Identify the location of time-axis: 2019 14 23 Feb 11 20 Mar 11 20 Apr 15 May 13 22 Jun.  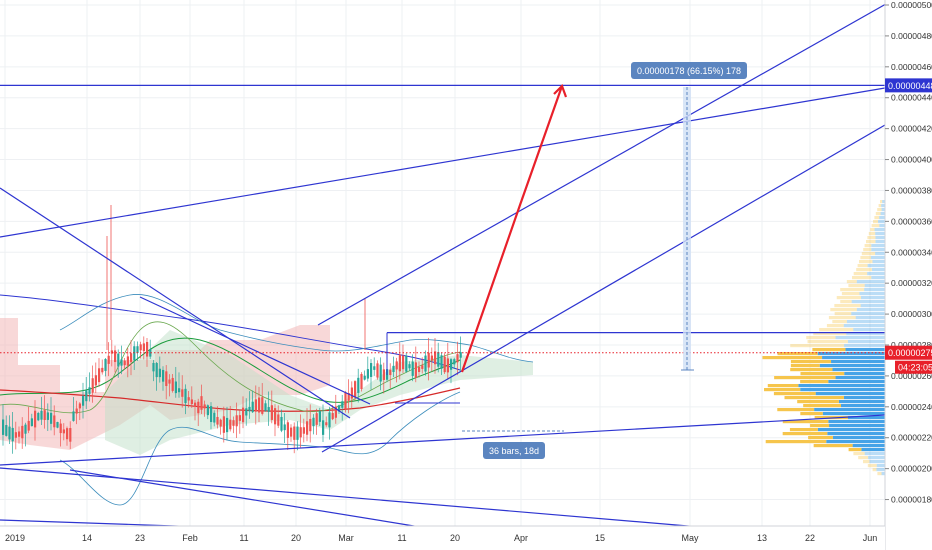
(442, 537).